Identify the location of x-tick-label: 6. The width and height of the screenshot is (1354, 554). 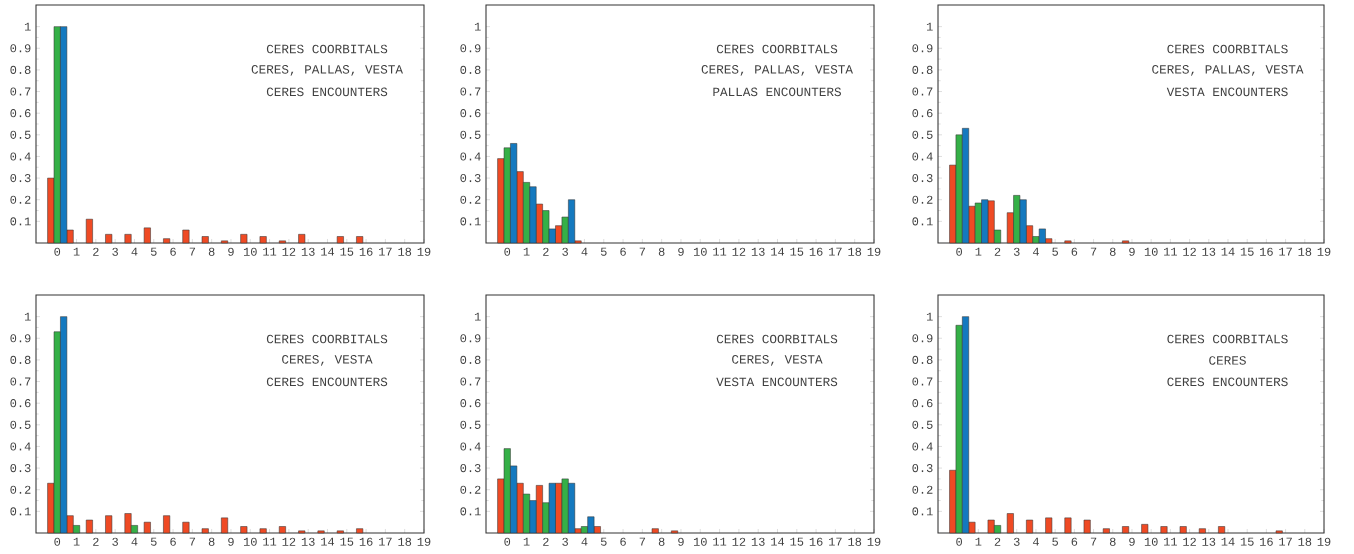
(173, 541).